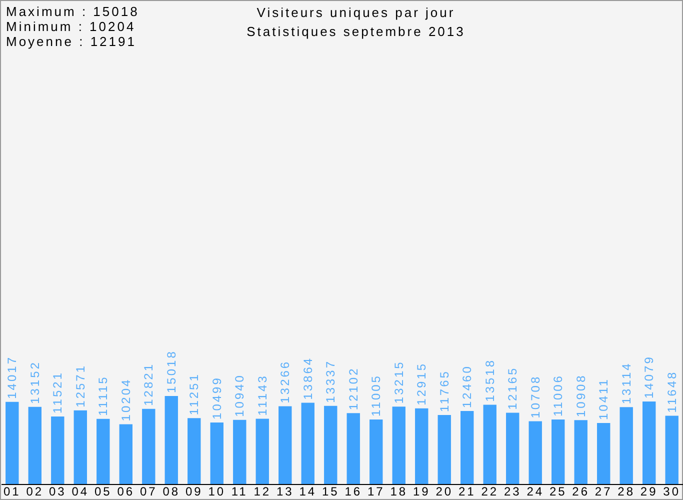 This screenshot has height=500, width=683. I want to click on data-label: 13114, so click(626, 383).